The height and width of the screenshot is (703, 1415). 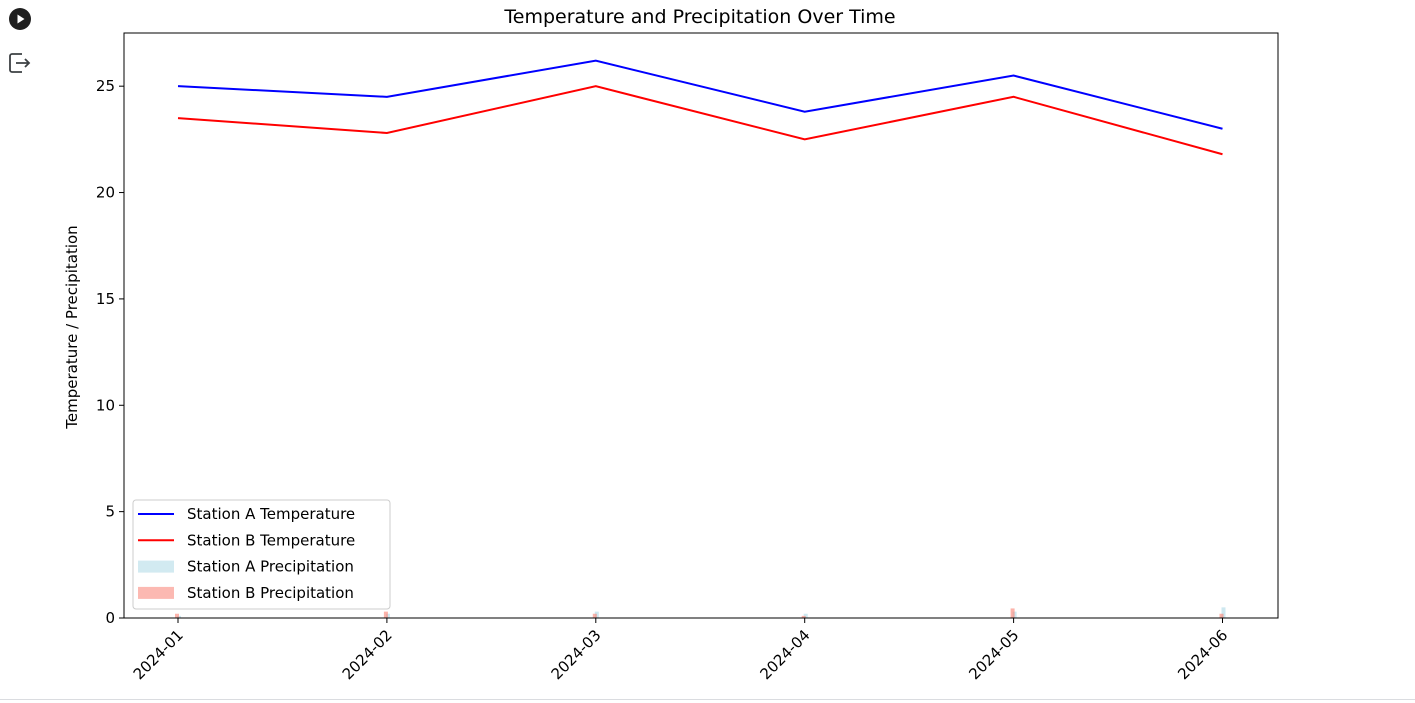 I want to click on legend-box, so click(x=261, y=554).